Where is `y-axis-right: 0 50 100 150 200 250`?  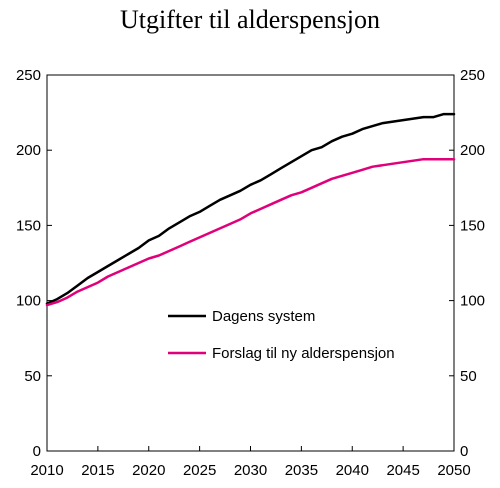
y-axis-right: 0 50 100 150 200 250 is located at coordinates (467, 263).